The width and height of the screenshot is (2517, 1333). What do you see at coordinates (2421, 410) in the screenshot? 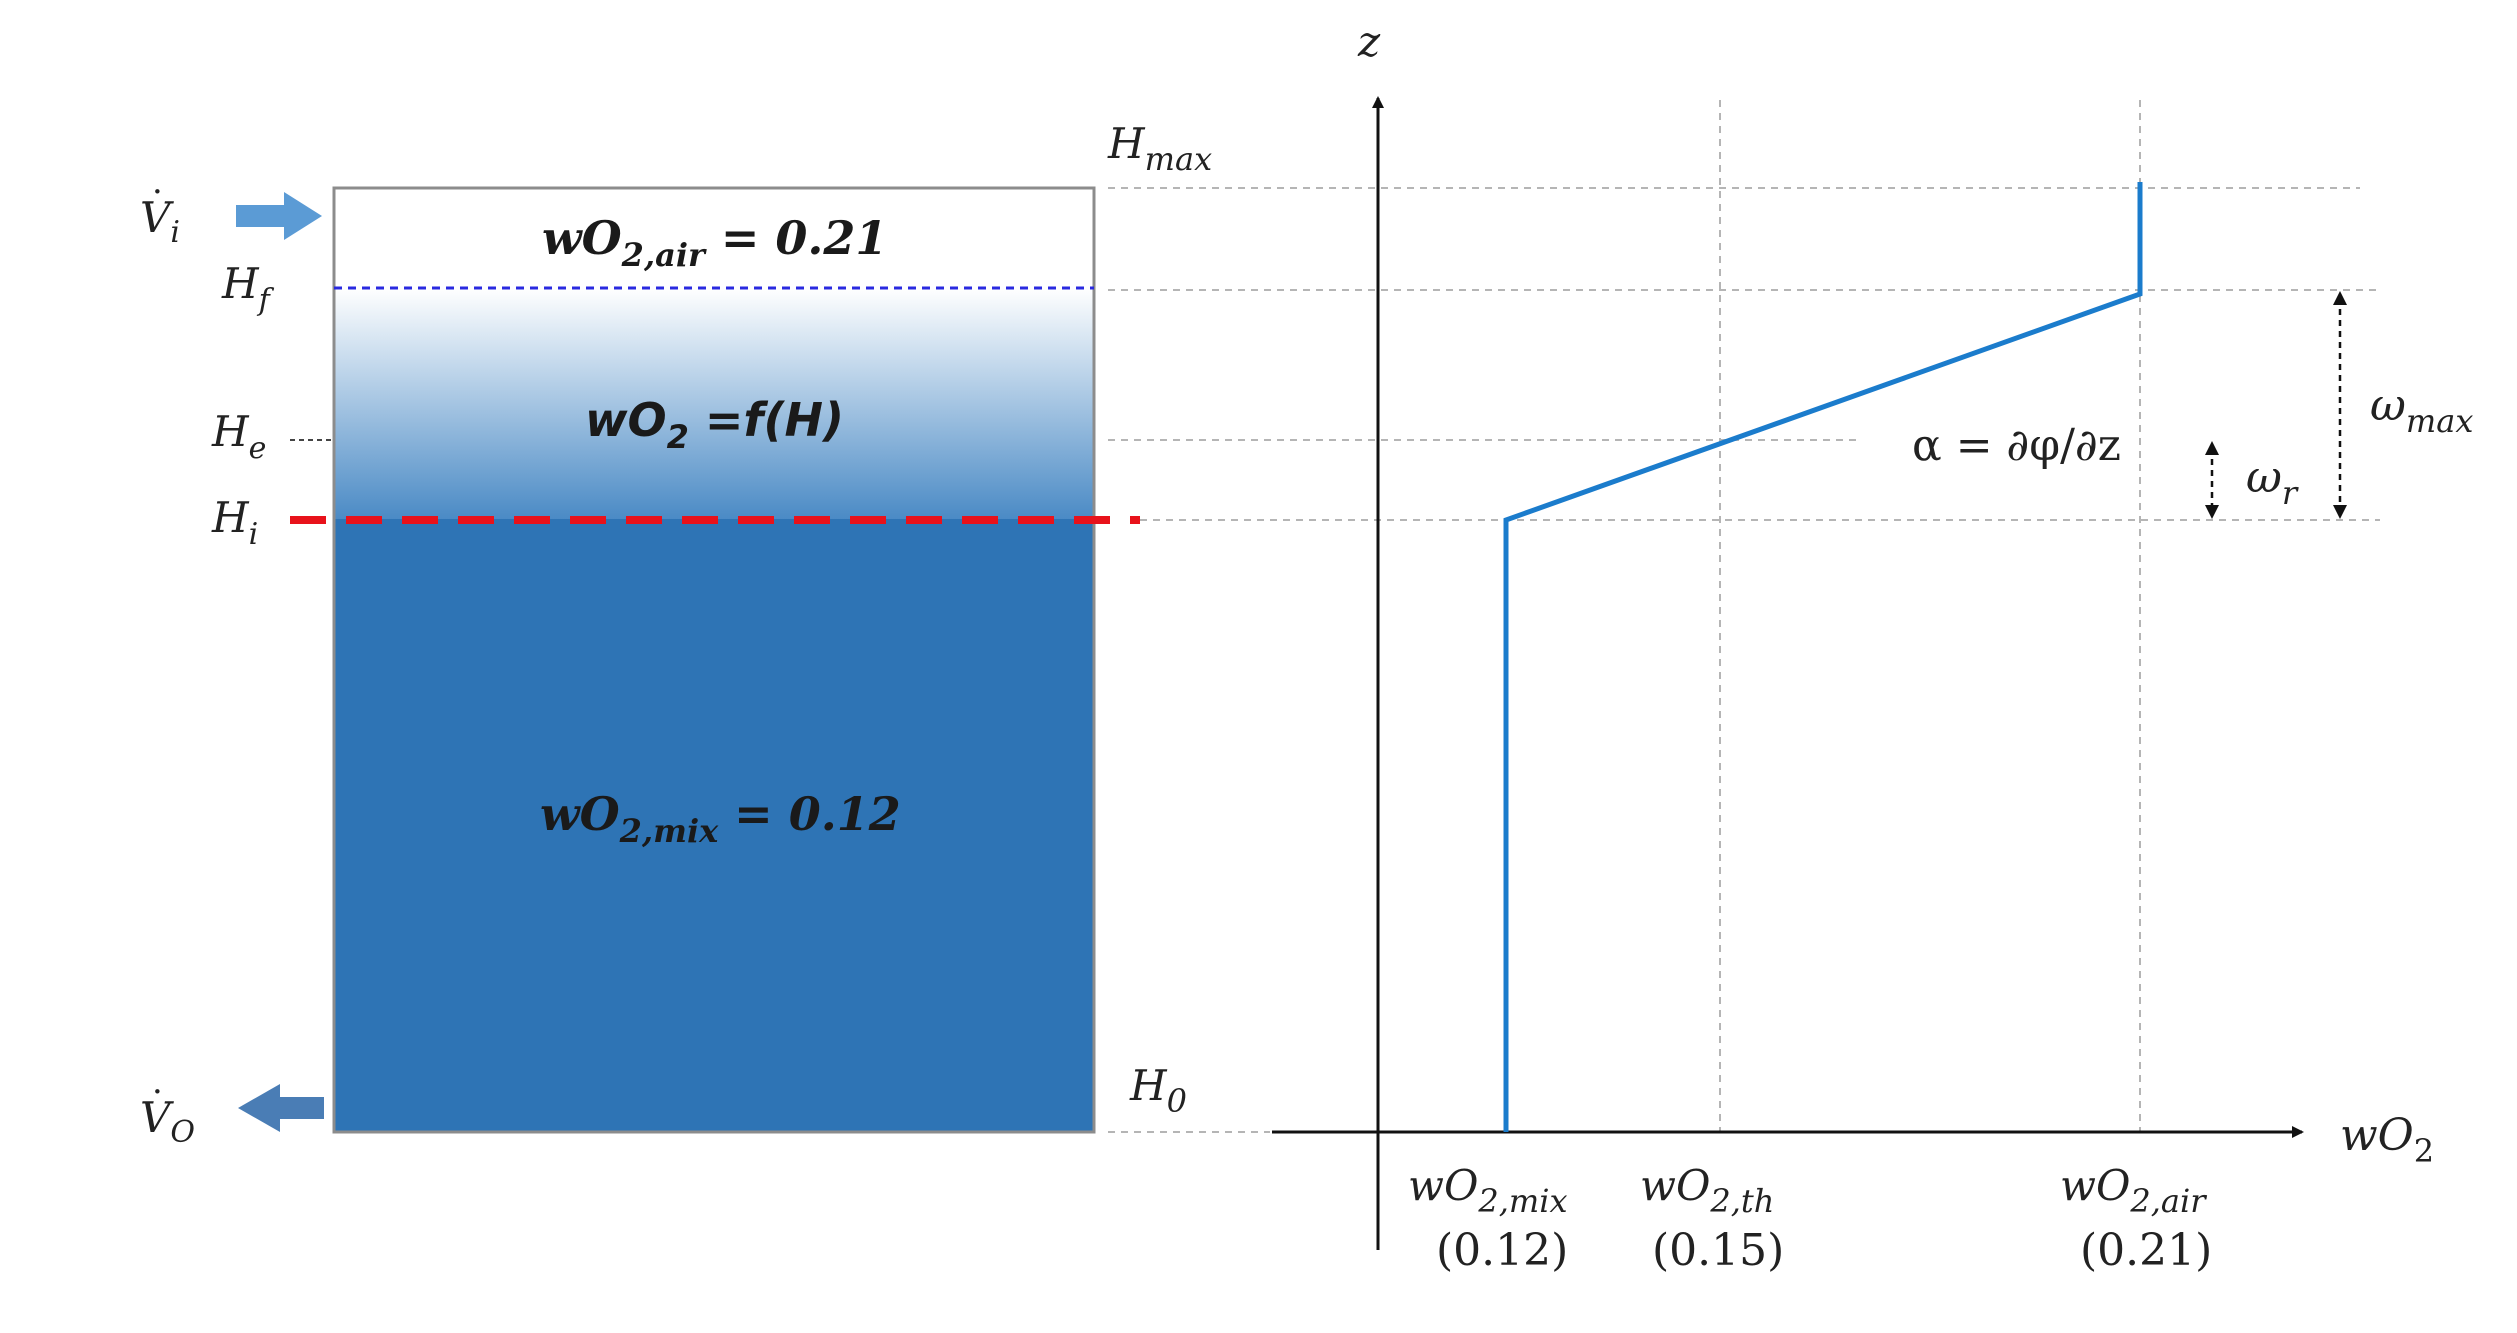
I see `omega-max-label: ωmax` at bounding box center [2421, 410].